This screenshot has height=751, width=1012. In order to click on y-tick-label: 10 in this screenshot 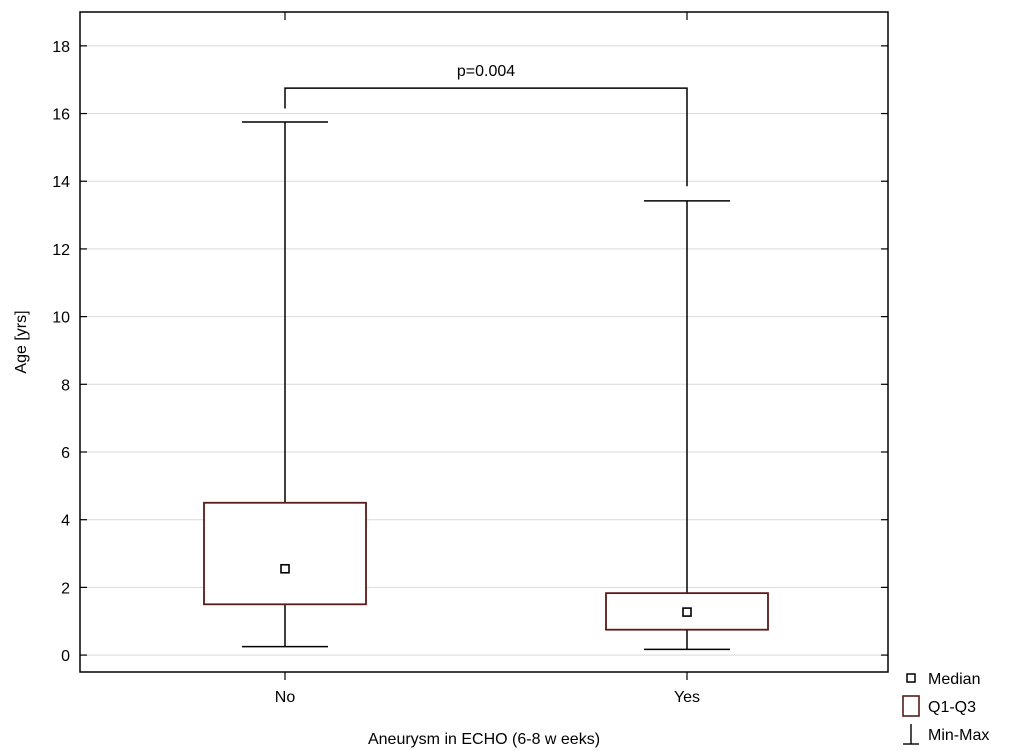, I will do `click(61, 318)`.